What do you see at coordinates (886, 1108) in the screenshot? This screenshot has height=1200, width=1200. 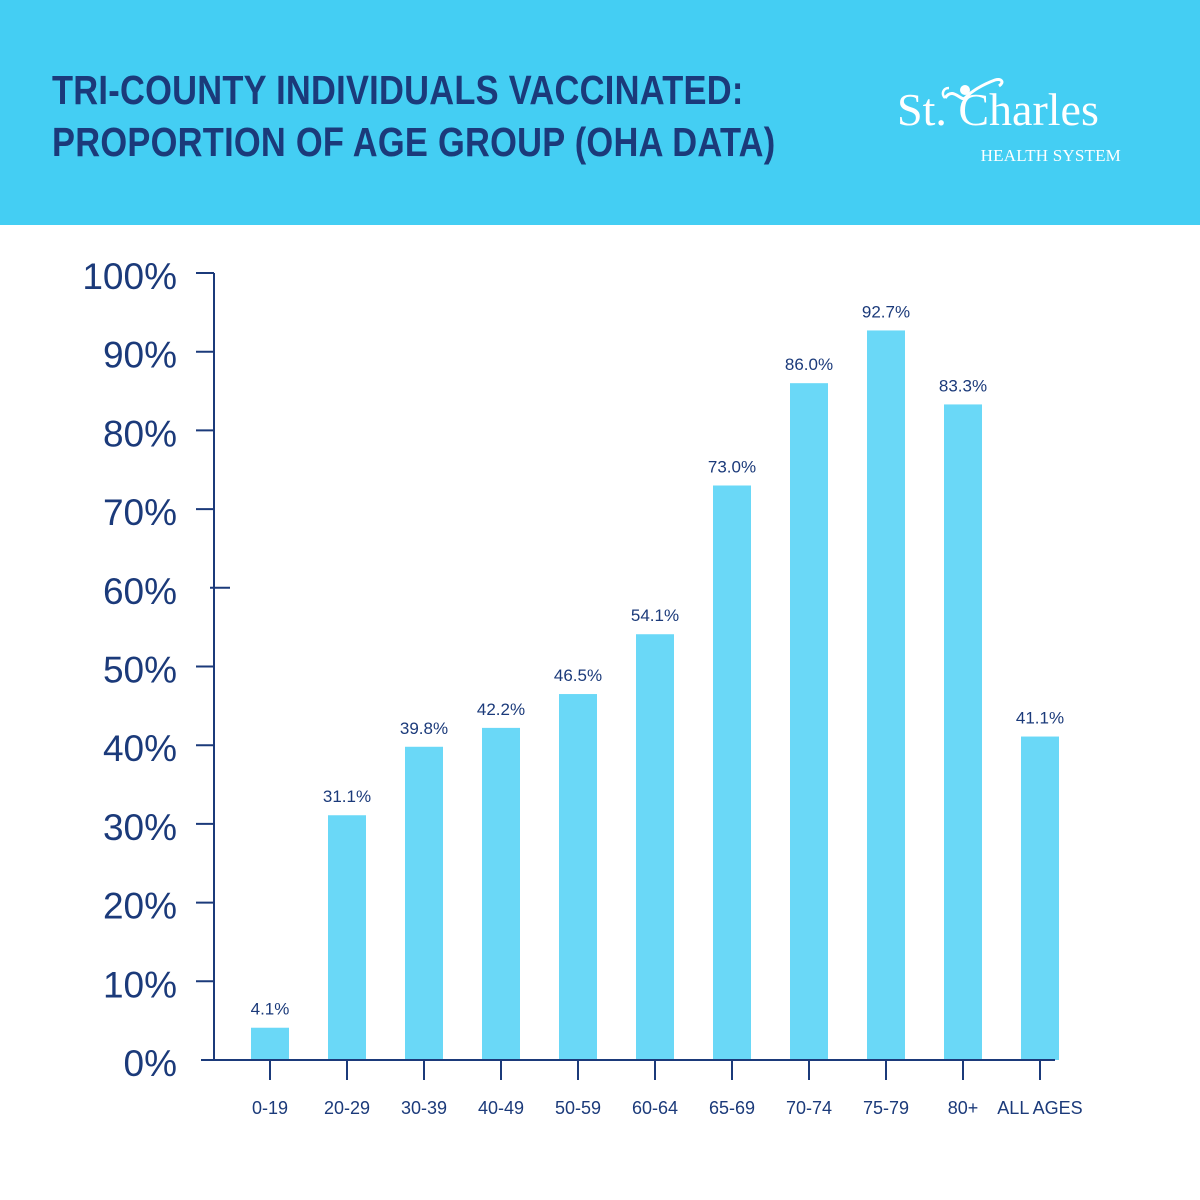 I see `x-tick-label: 75-79` at bounding box center [886, 1108].